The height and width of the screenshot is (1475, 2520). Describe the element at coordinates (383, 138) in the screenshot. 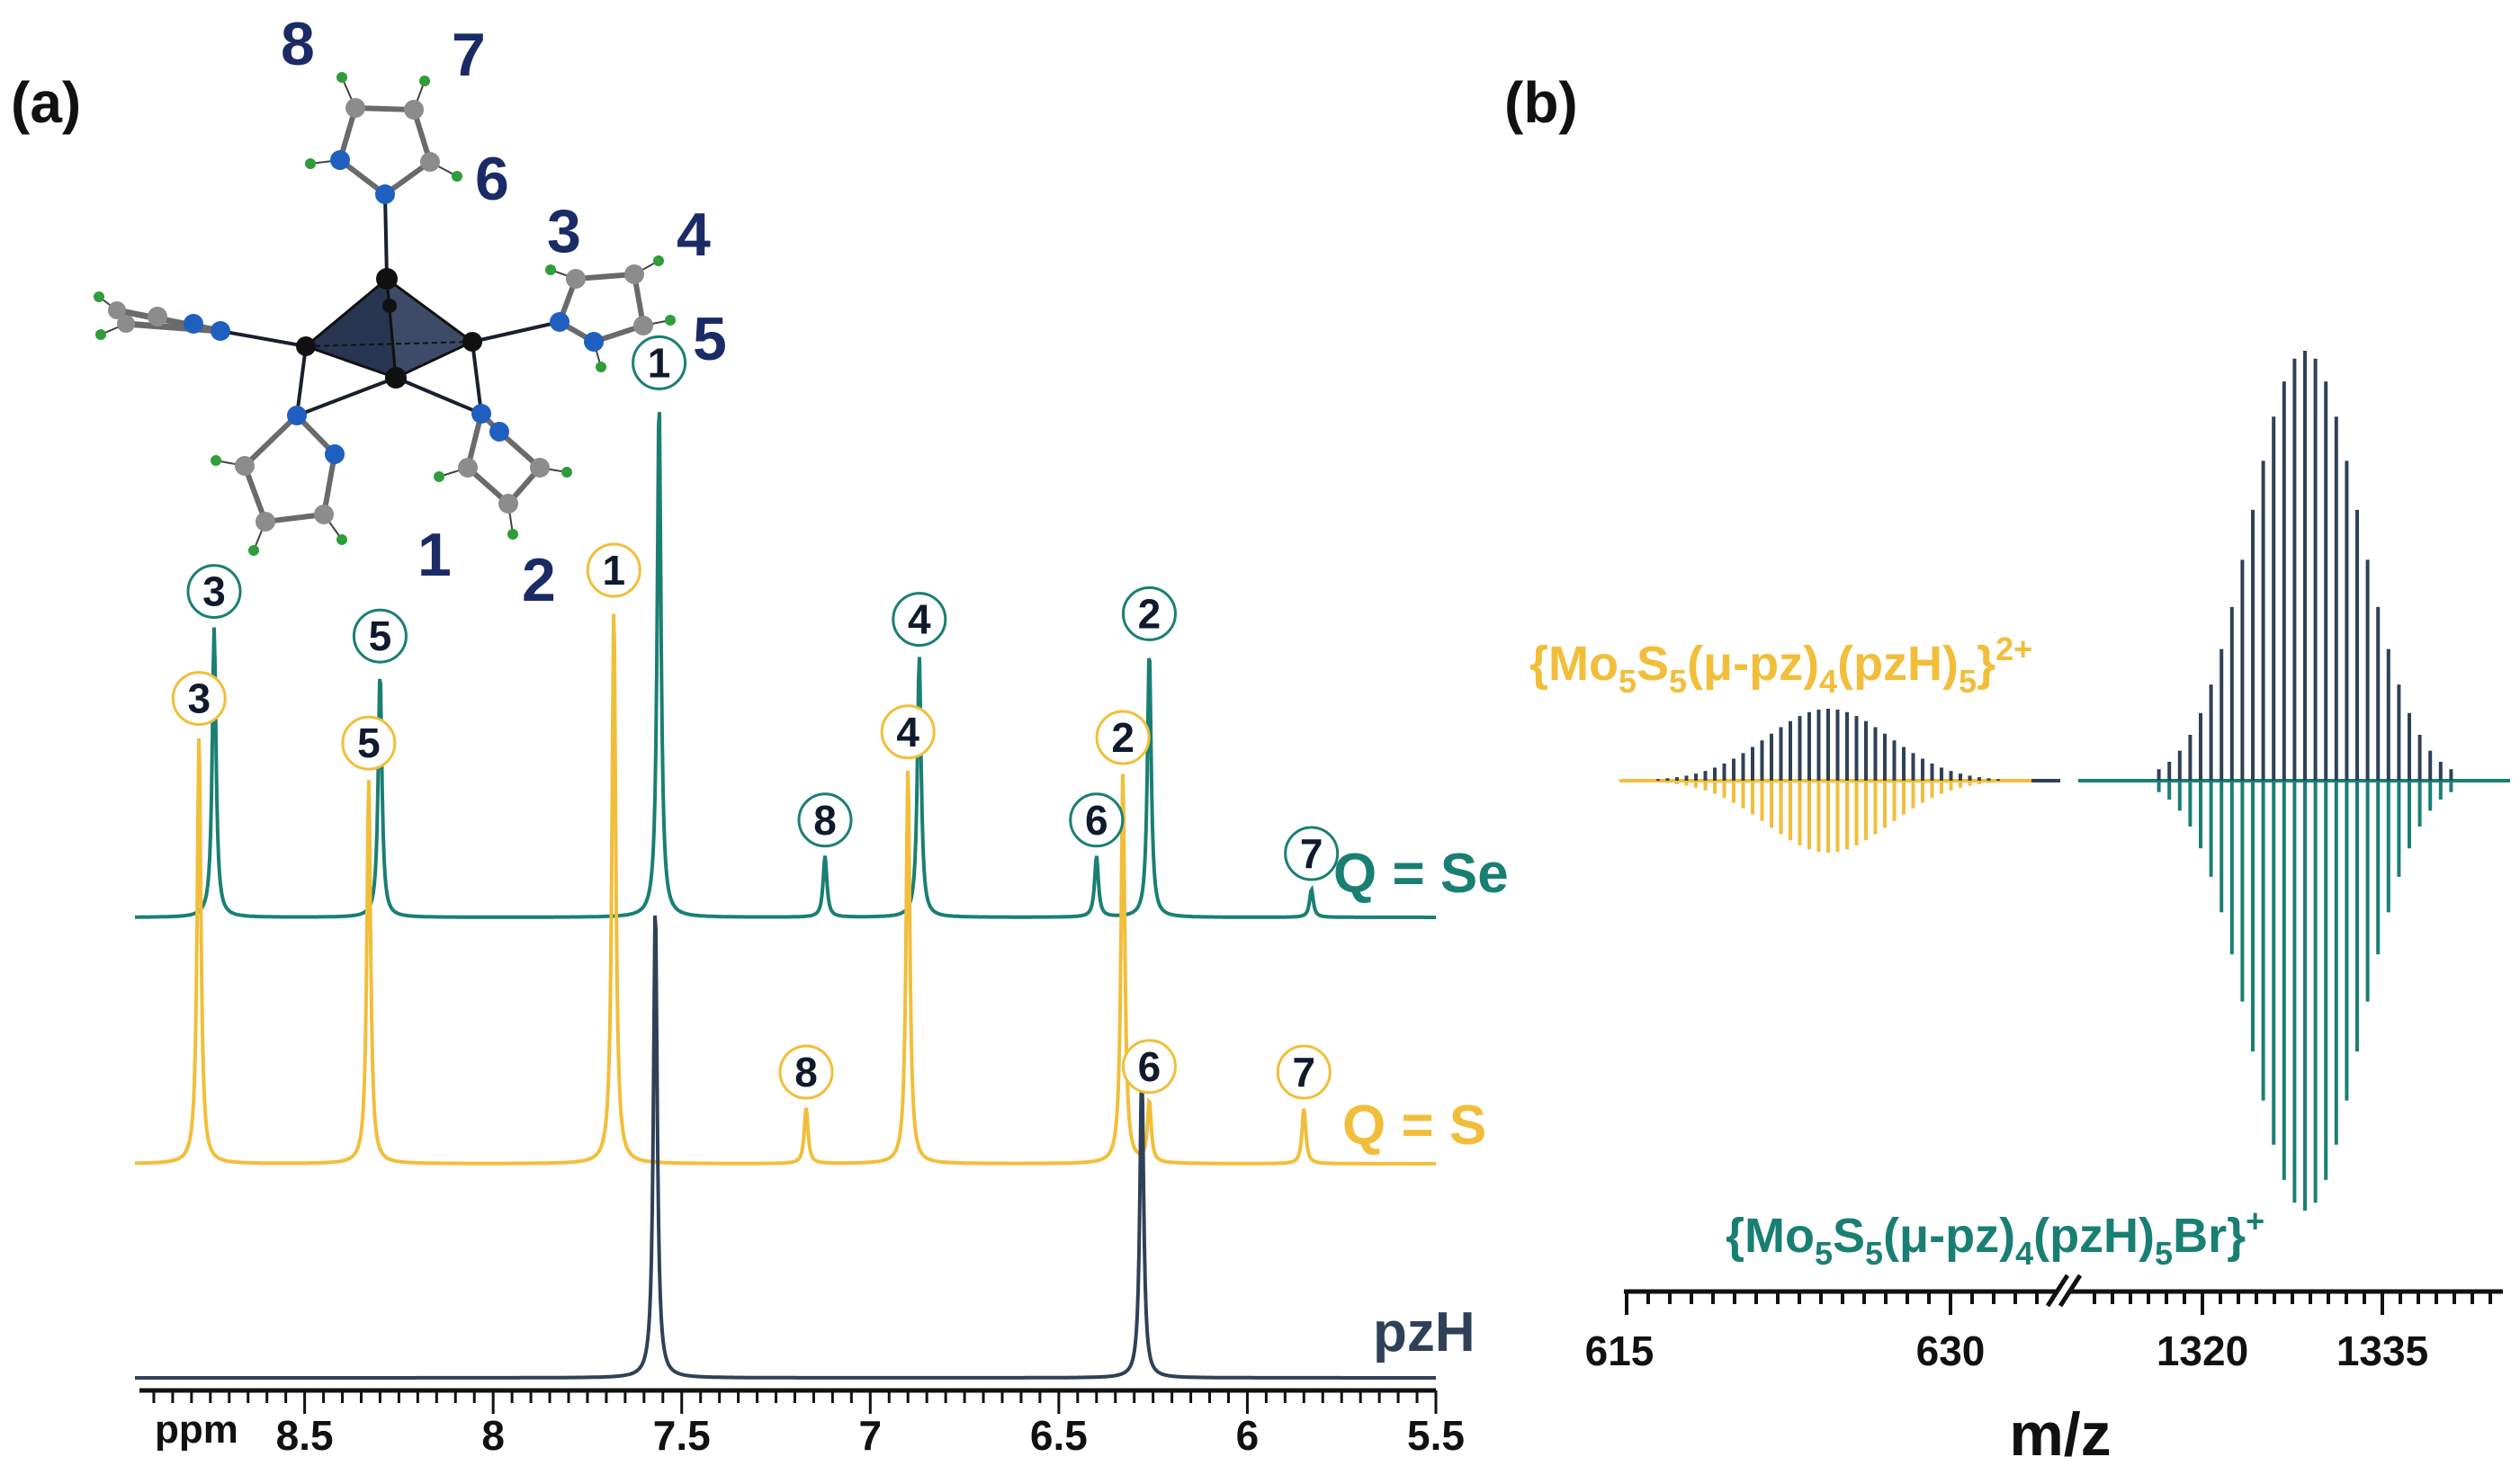

I see `pyrazole-ring-top` at that location.